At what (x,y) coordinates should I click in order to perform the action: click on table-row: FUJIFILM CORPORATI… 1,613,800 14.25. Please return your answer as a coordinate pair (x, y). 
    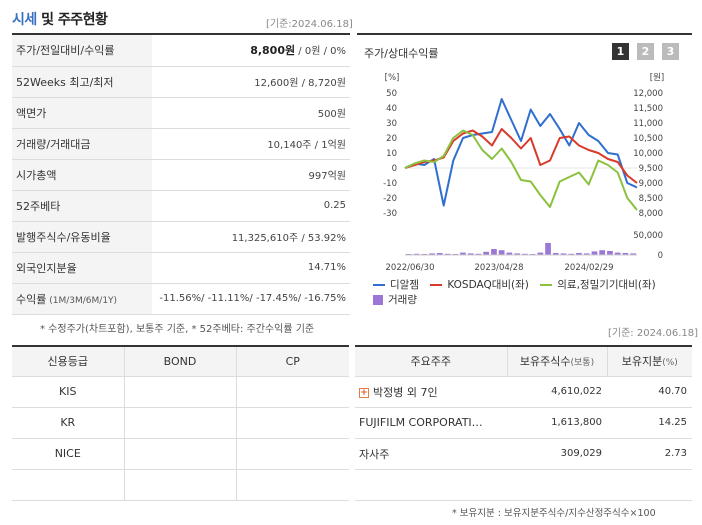
    Looking at the image, I should click on (523, 423).